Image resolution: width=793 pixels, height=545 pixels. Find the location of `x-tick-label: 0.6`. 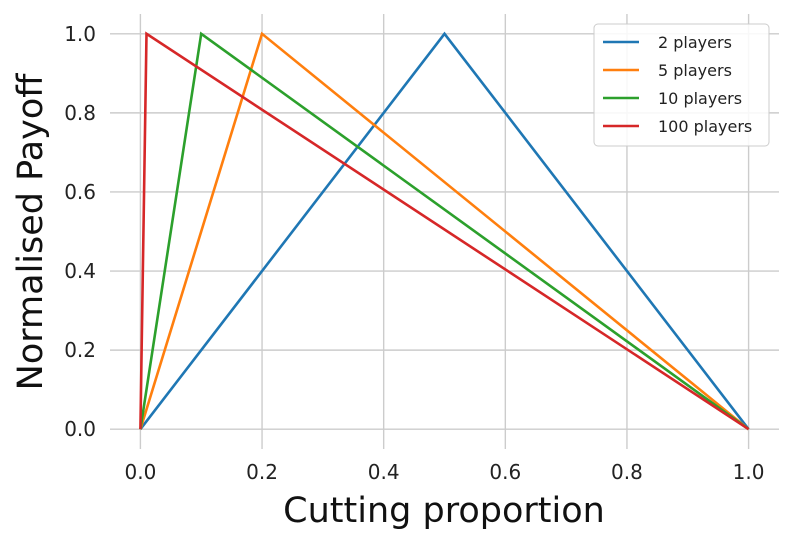

x-tick-label: 0.6 is located at coordinates (505, 472).